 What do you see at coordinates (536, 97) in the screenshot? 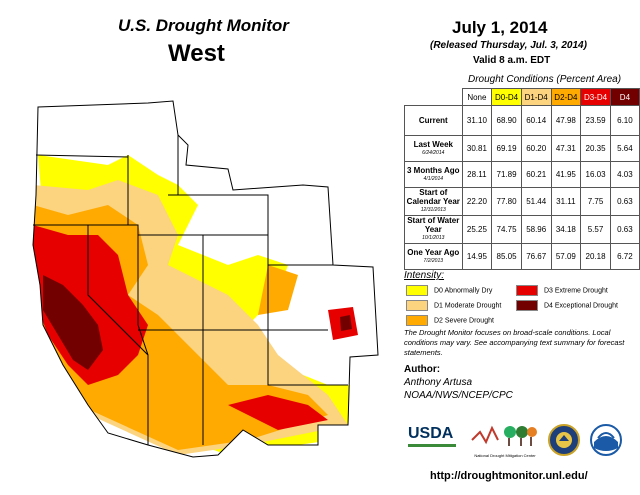
I see `col-d1-d4: D1-D4` at bounding box center [536, 97].